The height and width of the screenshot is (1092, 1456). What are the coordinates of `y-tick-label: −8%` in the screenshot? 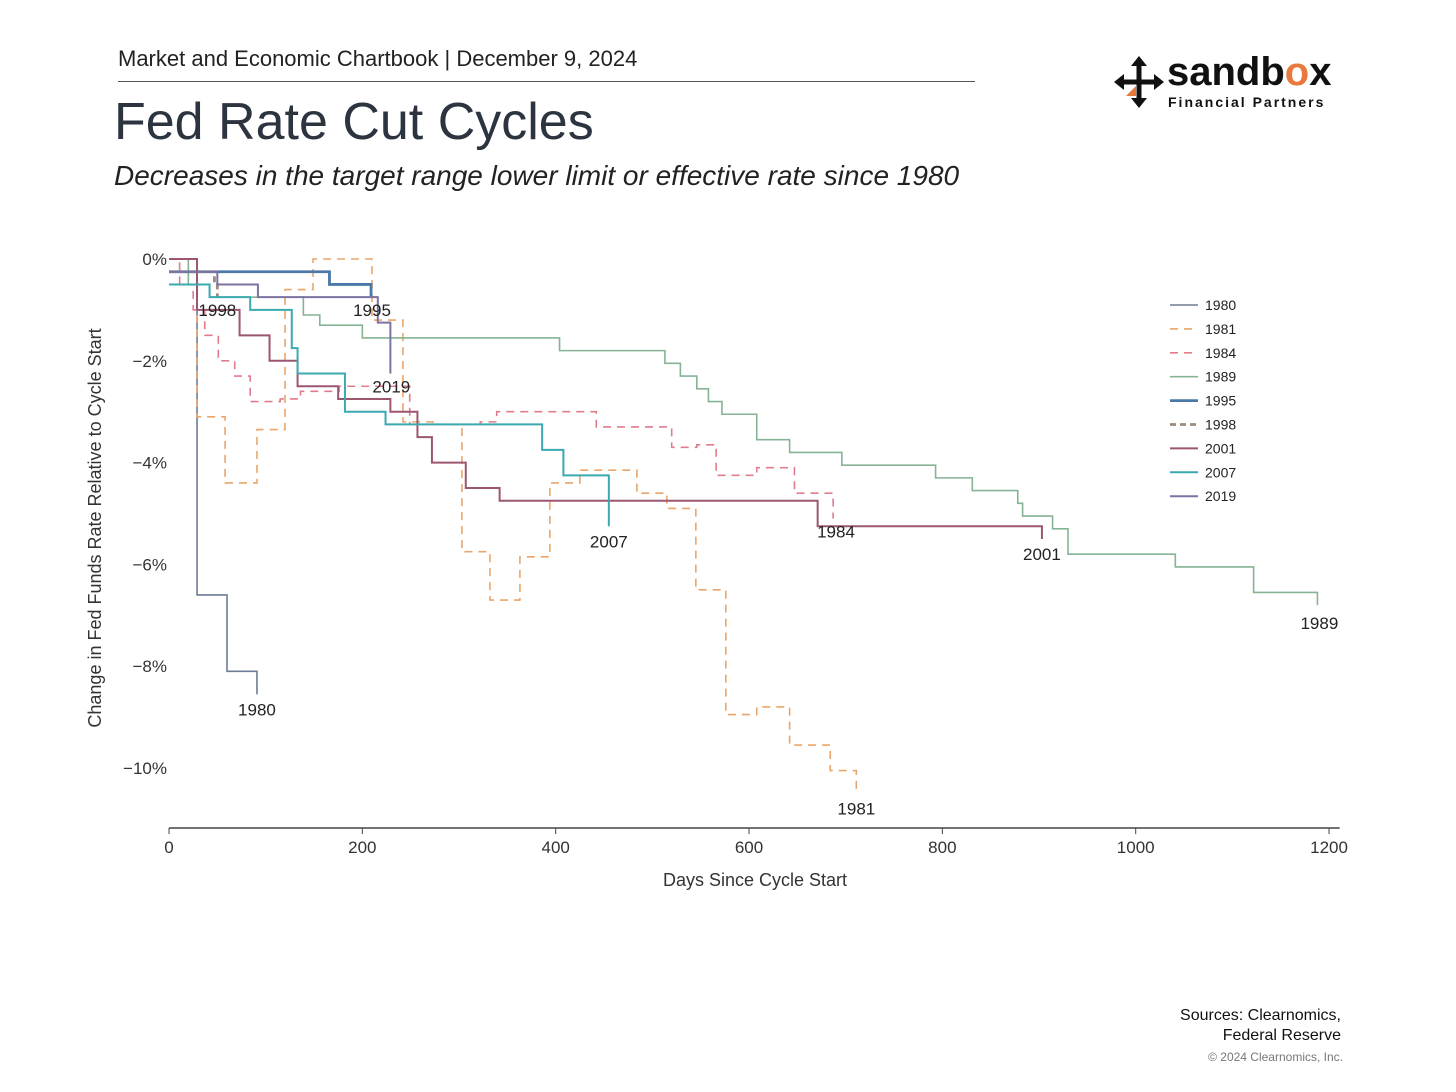 It's located at (150, 666).